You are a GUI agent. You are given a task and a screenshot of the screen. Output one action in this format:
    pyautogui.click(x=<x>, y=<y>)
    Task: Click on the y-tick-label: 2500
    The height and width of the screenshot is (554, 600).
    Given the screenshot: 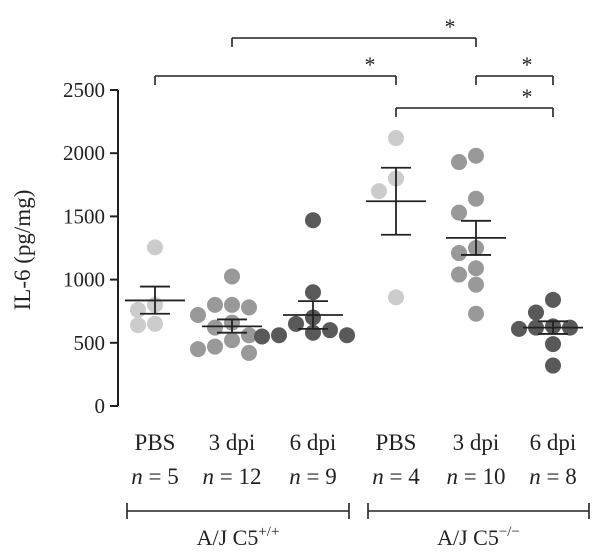 What is the action you would take?
    pyautogui.click(x=84, y=90)
    